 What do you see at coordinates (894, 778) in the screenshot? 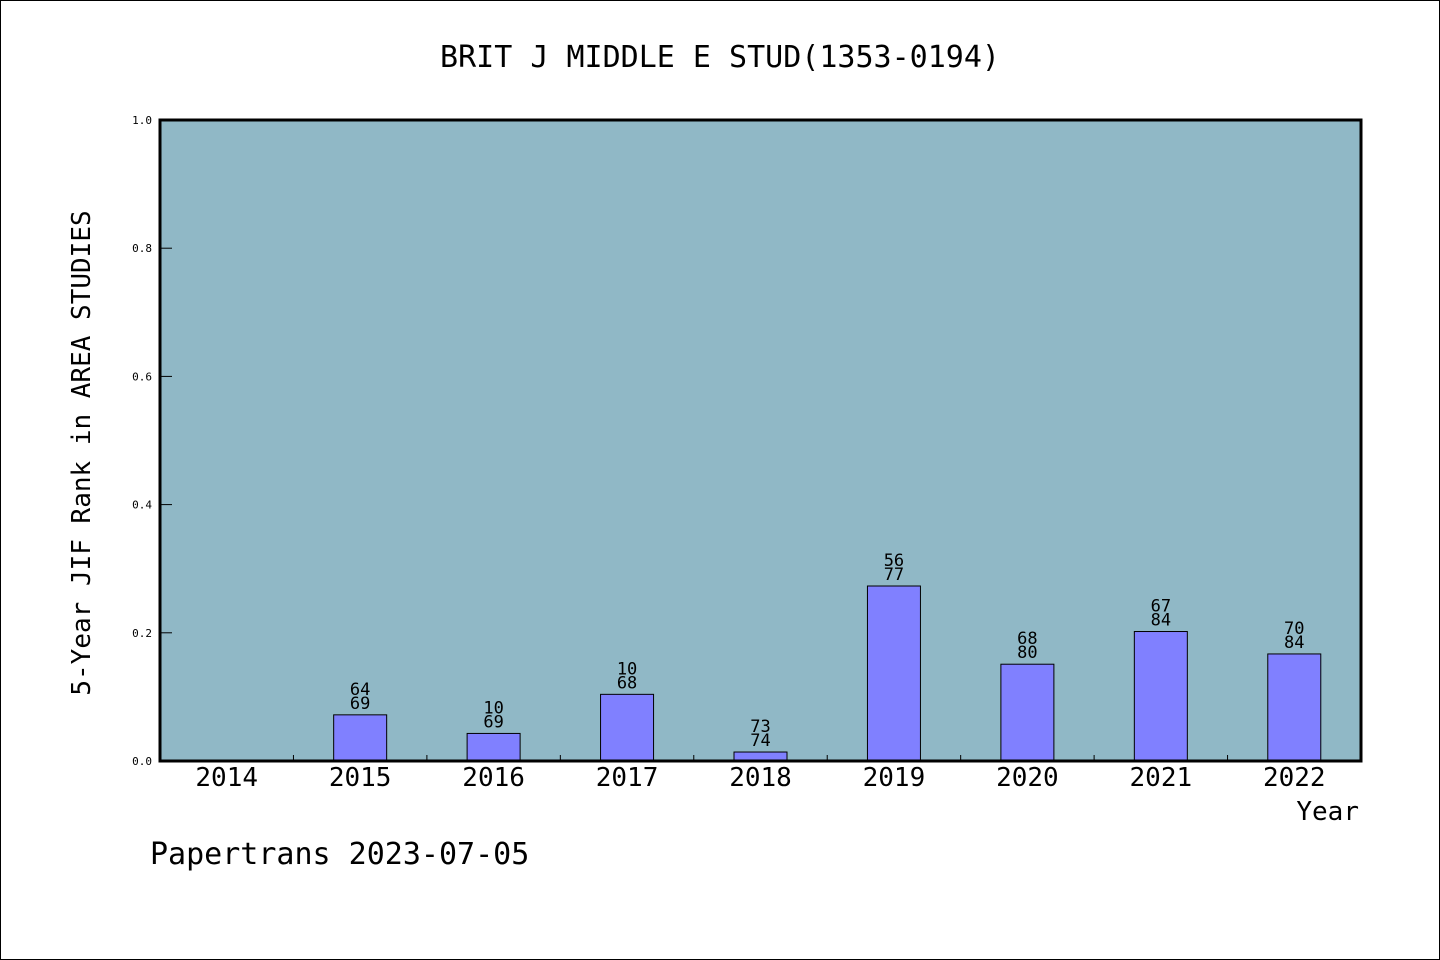
I see `x-tick-label: 2019` at bounding box center [894, 778].